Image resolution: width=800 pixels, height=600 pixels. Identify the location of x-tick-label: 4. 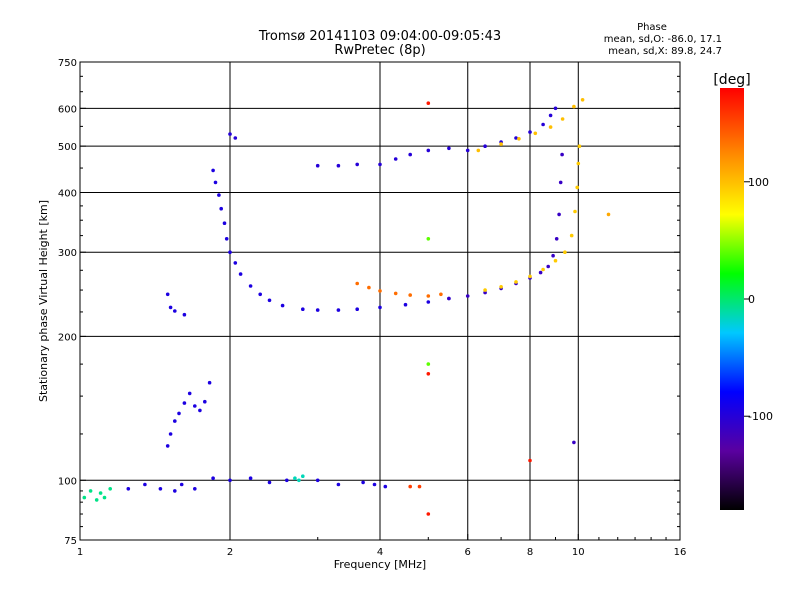
(380, 552).